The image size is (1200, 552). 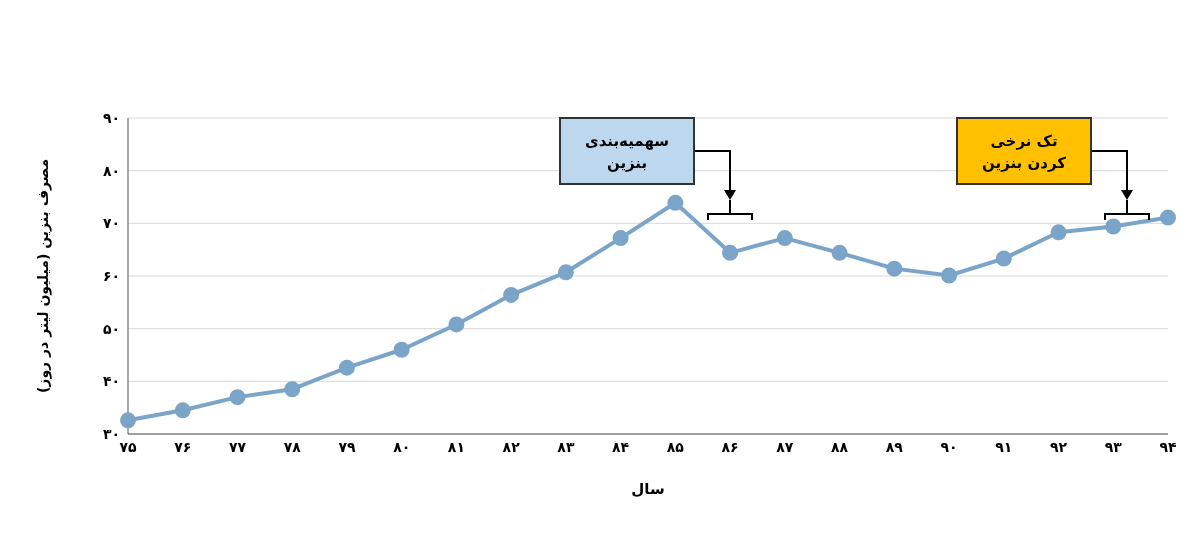 What do you see at coordinates (511, 446) in the screenshot?
I see `x-tick-label: ۸۲` at bounding box center [511, 446].